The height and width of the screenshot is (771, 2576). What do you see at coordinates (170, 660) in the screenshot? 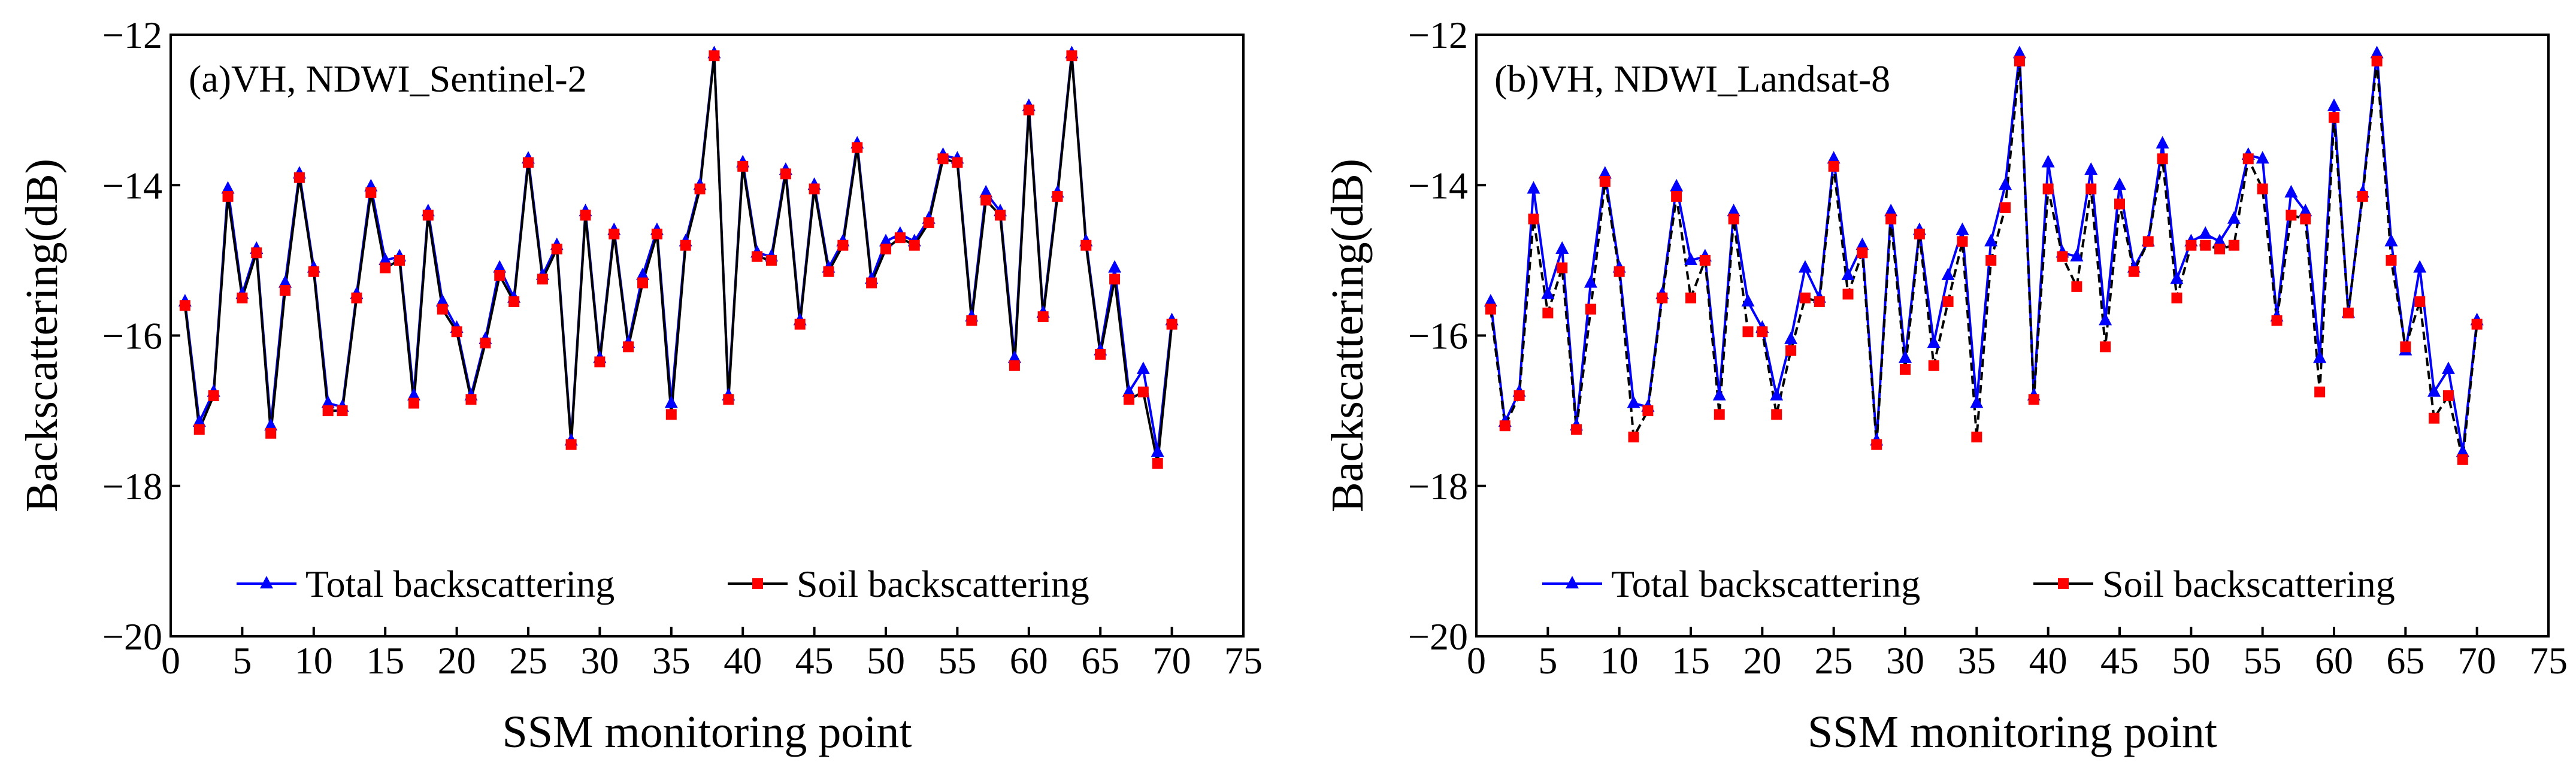
I see `x-tick-label: 0` at bounding box center [170, 660].